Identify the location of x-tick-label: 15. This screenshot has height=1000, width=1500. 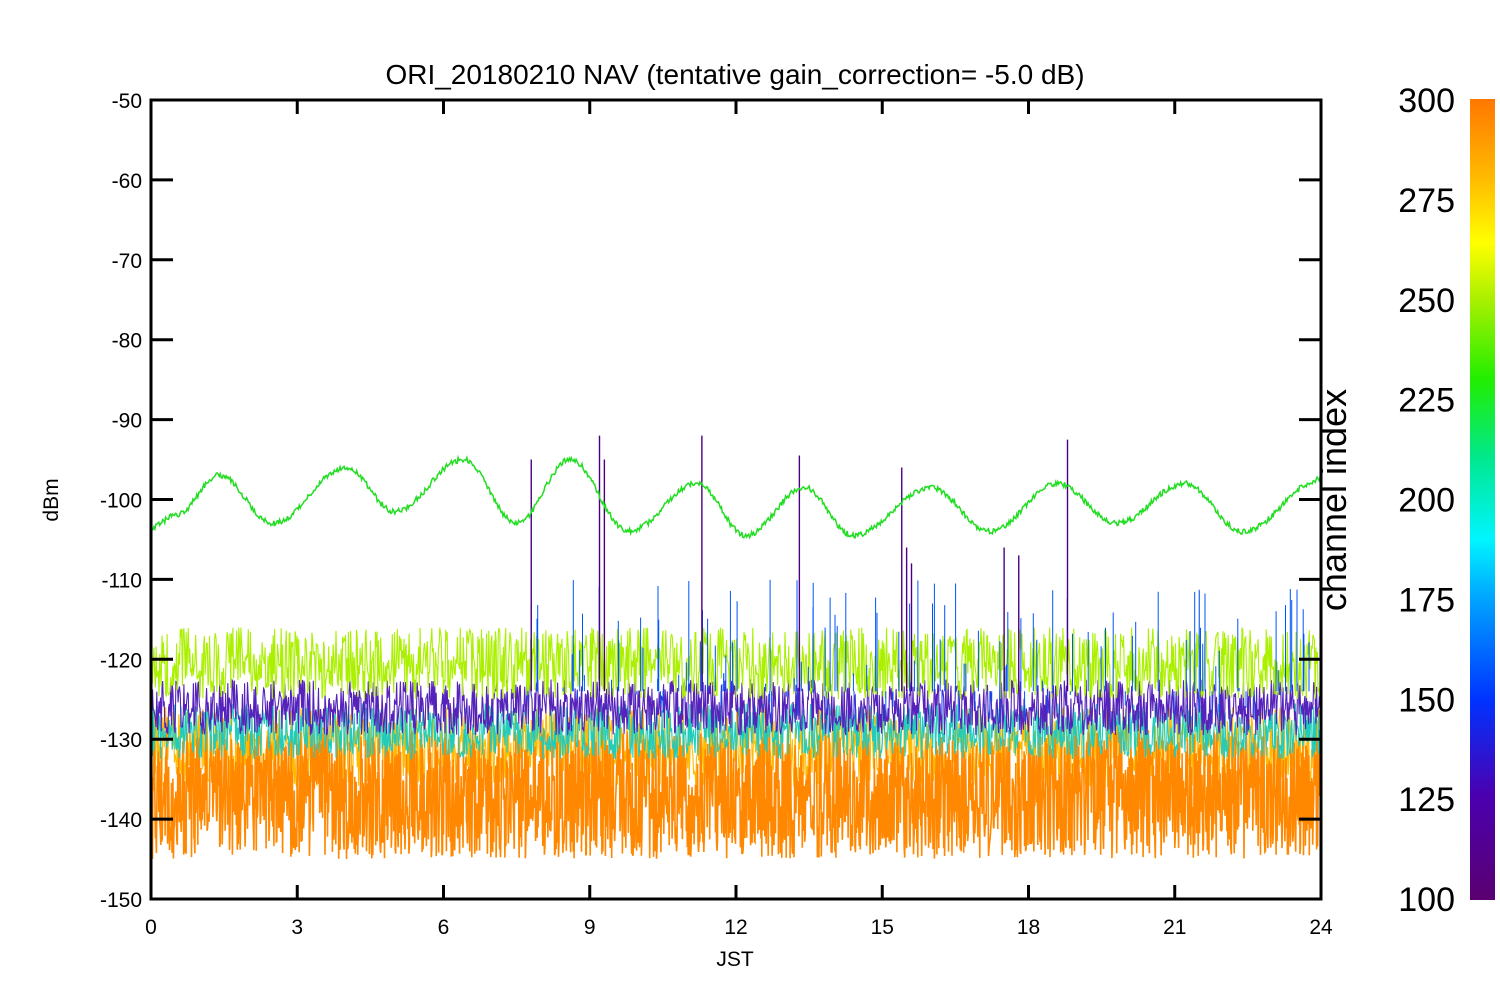
(882, 927).